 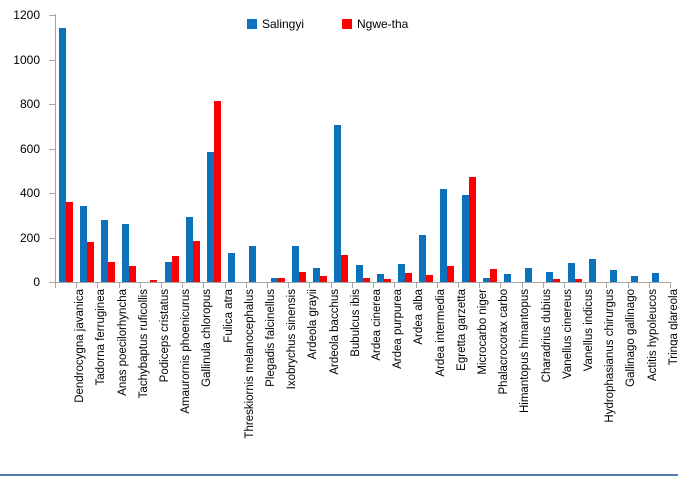 What do you see at coordinates (80, 346) in the screenshot?
I see `x-axis-category-label: Dendrocygna javanica` at bounding box center [80, 346].